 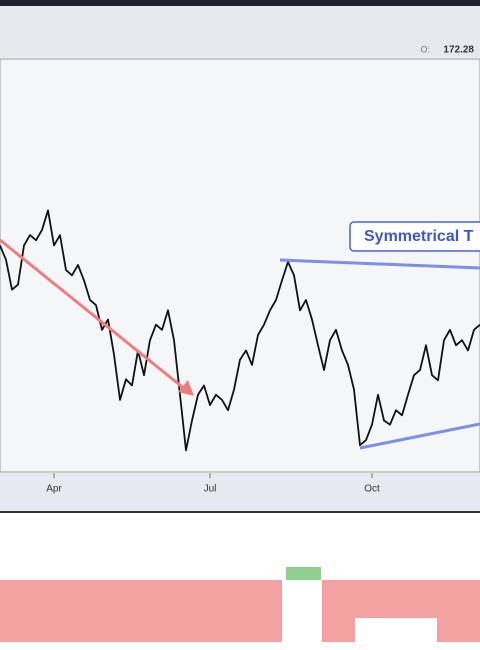 What do you see at coordinates (240, 492) in the screenshot?
I see `x-axis-band` at bounding box center [240, 492].